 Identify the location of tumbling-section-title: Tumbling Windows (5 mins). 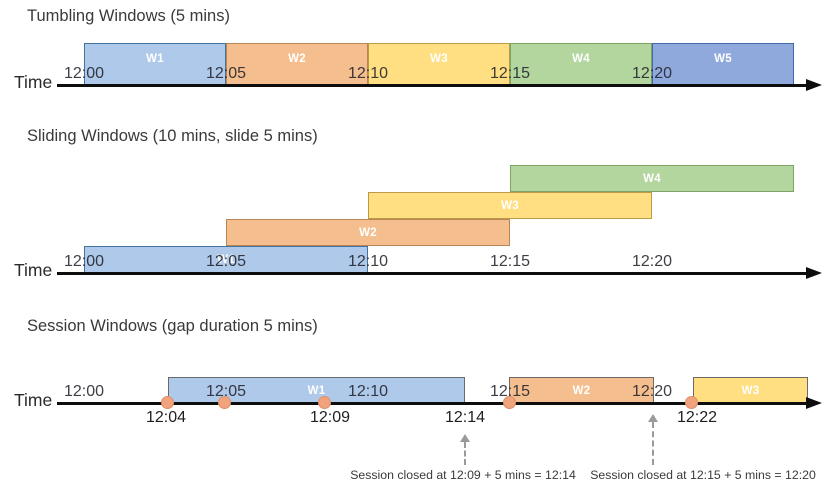
(128, 16).